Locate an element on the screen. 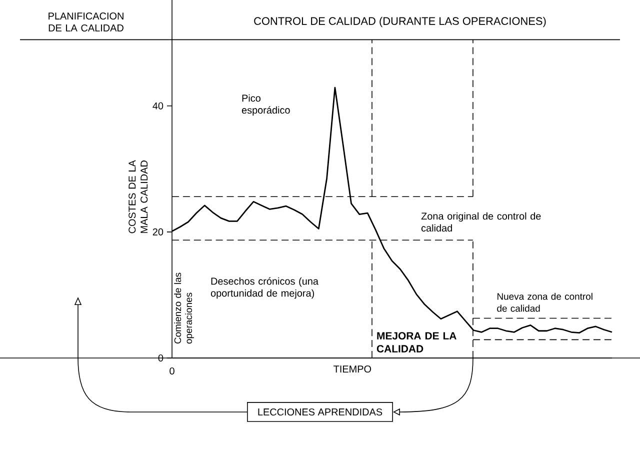 Image resolution: width=640 pixels, height=455 pixels. text: PLANIFICACION DE LA CALIDAD is located at coordinates (86, 22).